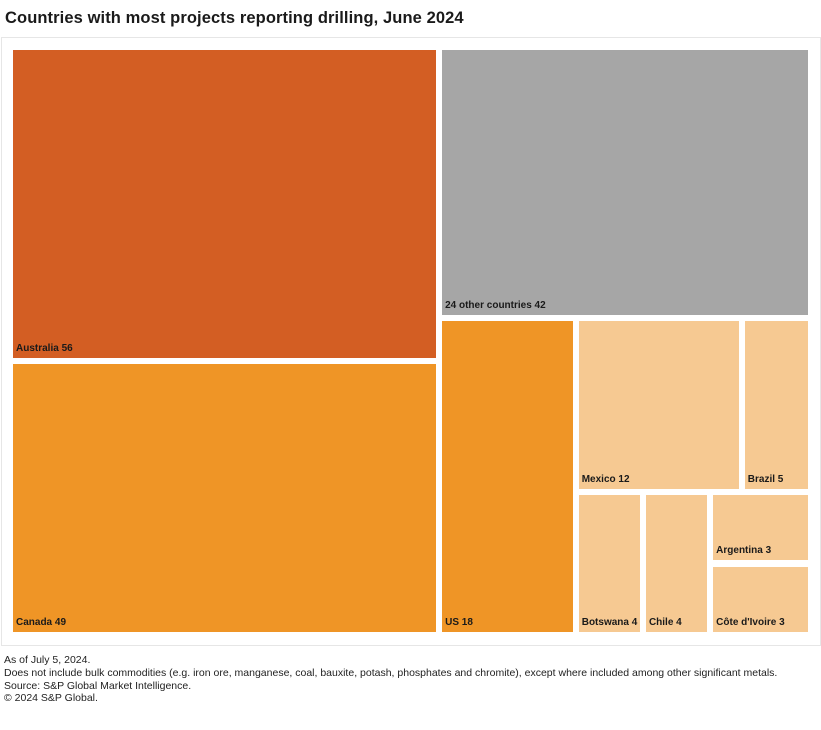  What do you see at coordinates (750, 622) in the screenshot?
I see `treemap-cell-label: Côte d'Ivoire 3` at bounding box center [750, 622].